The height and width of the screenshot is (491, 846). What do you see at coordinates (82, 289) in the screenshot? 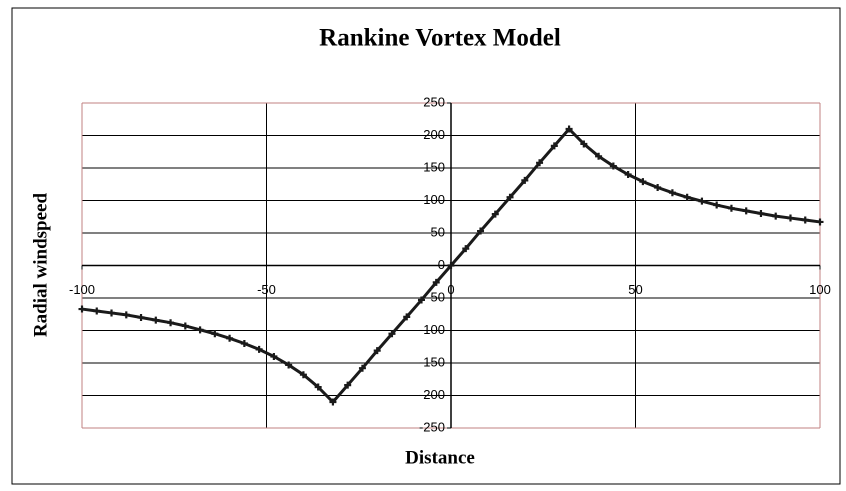
I see `x-tick-label: -100` at bounding box center [82, 289].